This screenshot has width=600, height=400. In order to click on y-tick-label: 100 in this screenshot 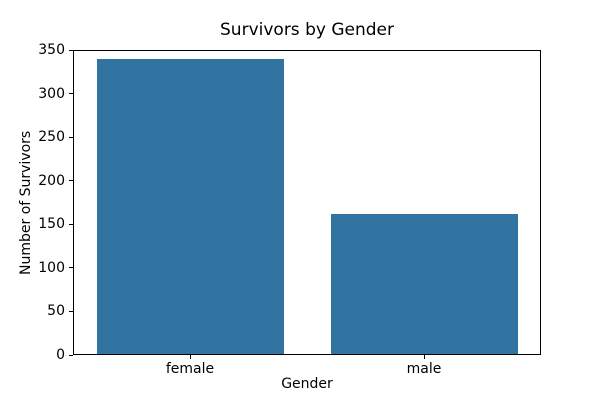, I will do `click(51, 268)`.